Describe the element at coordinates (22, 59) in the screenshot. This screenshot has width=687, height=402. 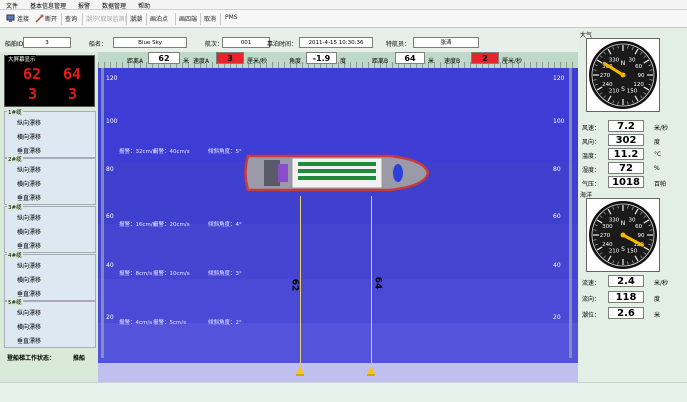
I see `led-title: 大屏幕显示` at that location.